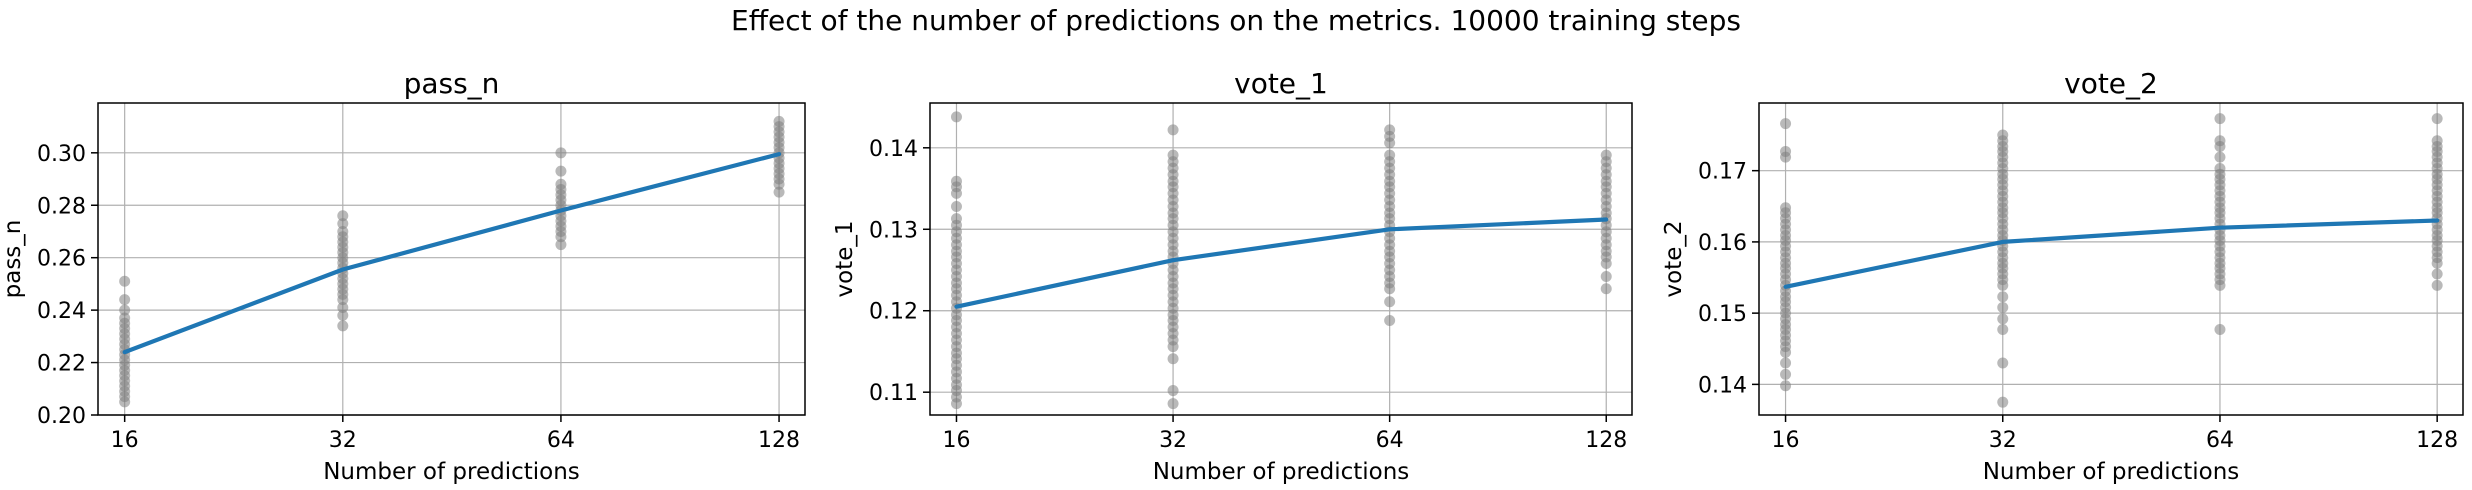 Image resolution: width=2472 pixels, height=490 pixels. Describe the element at coordinates (1674, 259) in the screenshot. I see `y-axis-label: vote_2` at that location.